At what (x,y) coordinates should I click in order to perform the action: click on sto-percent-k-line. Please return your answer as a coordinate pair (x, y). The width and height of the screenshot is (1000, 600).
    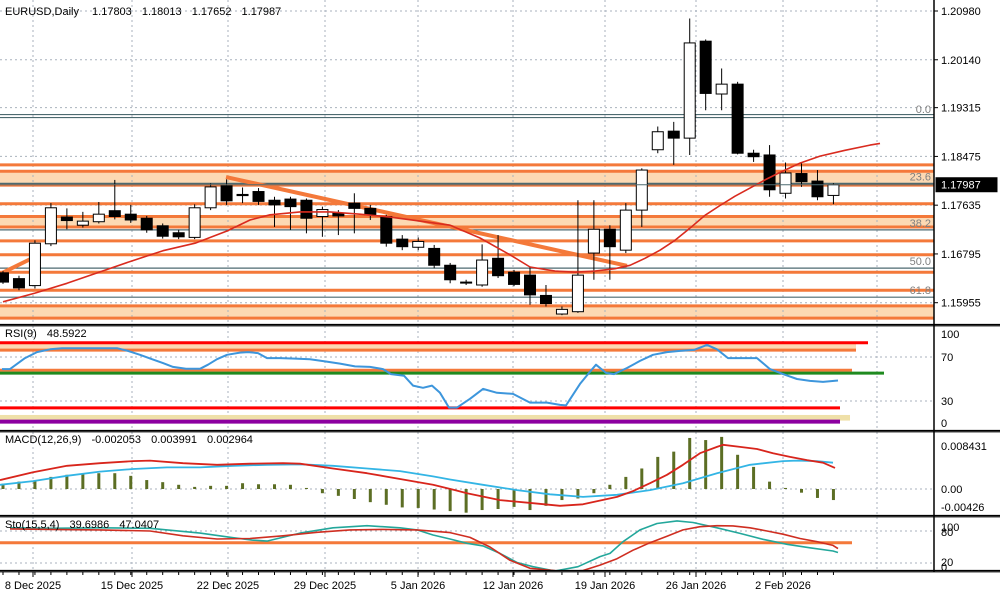
    Looking at the image, I should click on (424, 545).